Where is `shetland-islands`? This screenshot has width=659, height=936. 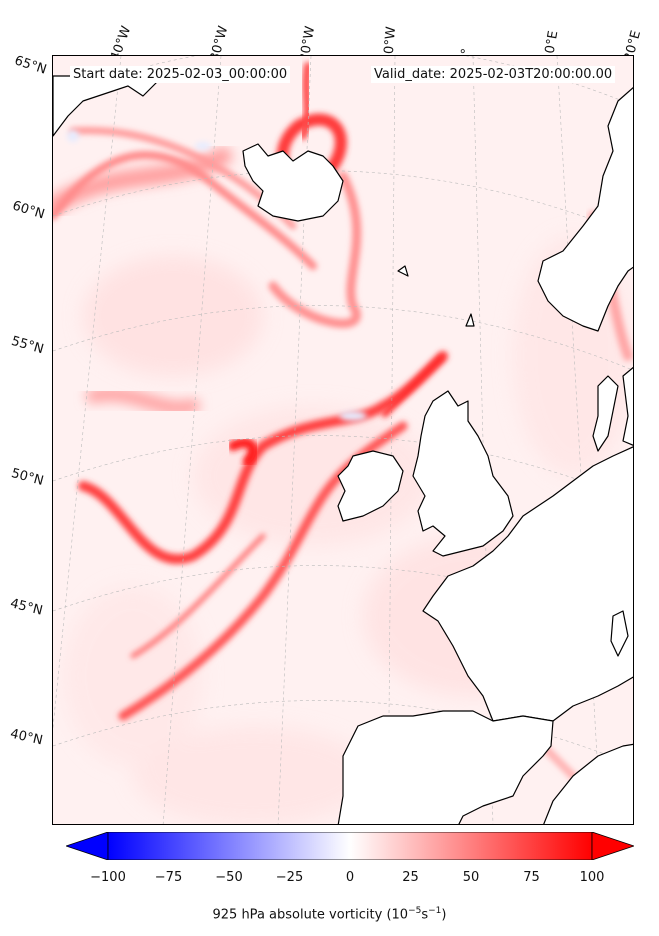 shetland-islands is located at coordinates (470, 320).